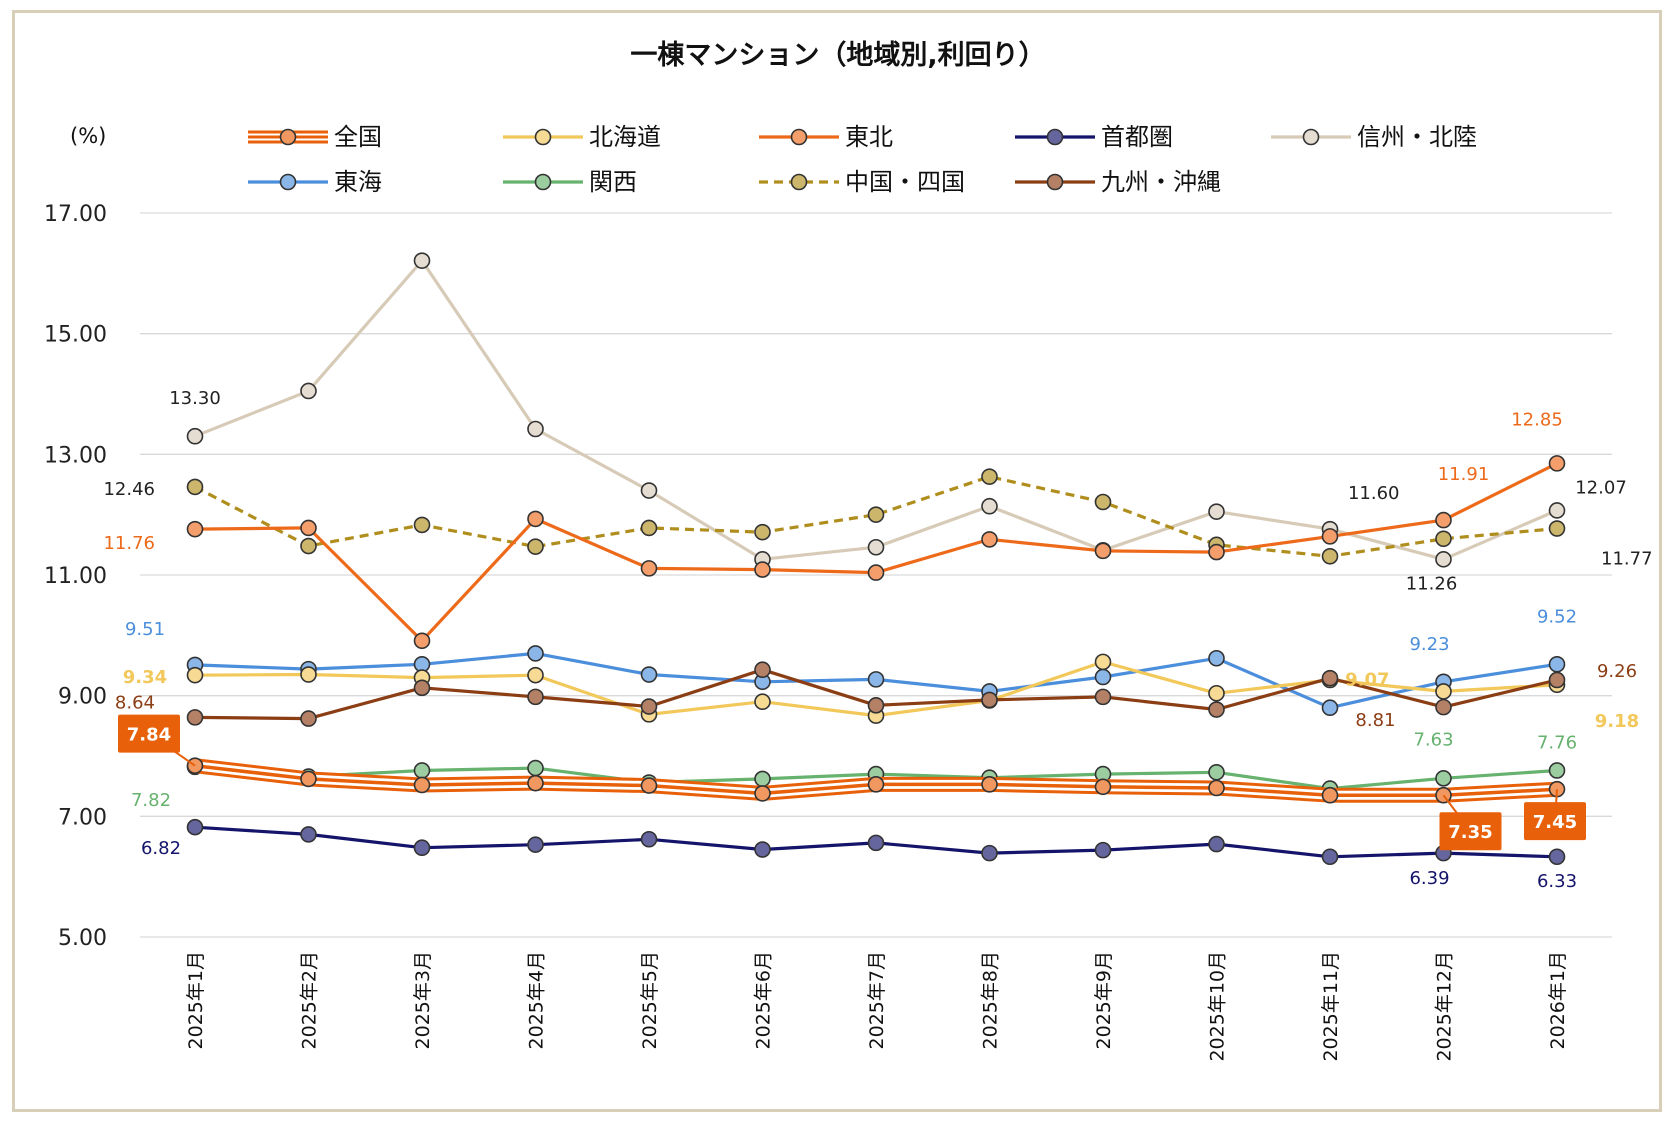 This screenshot has height=1124, width=1676. Describe the element at coordinates (1417, 137) in the screenshot. I see `legend-label: 信州・北陸` at that location.